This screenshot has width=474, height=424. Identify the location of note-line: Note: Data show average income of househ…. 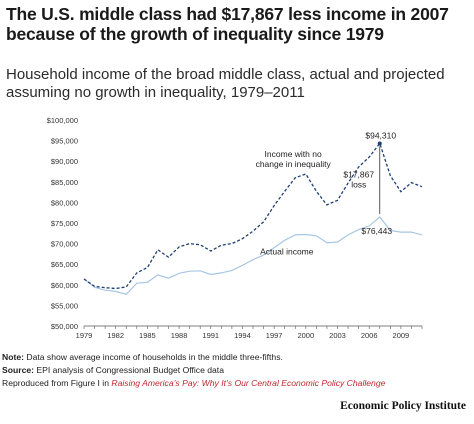
(237, 357).